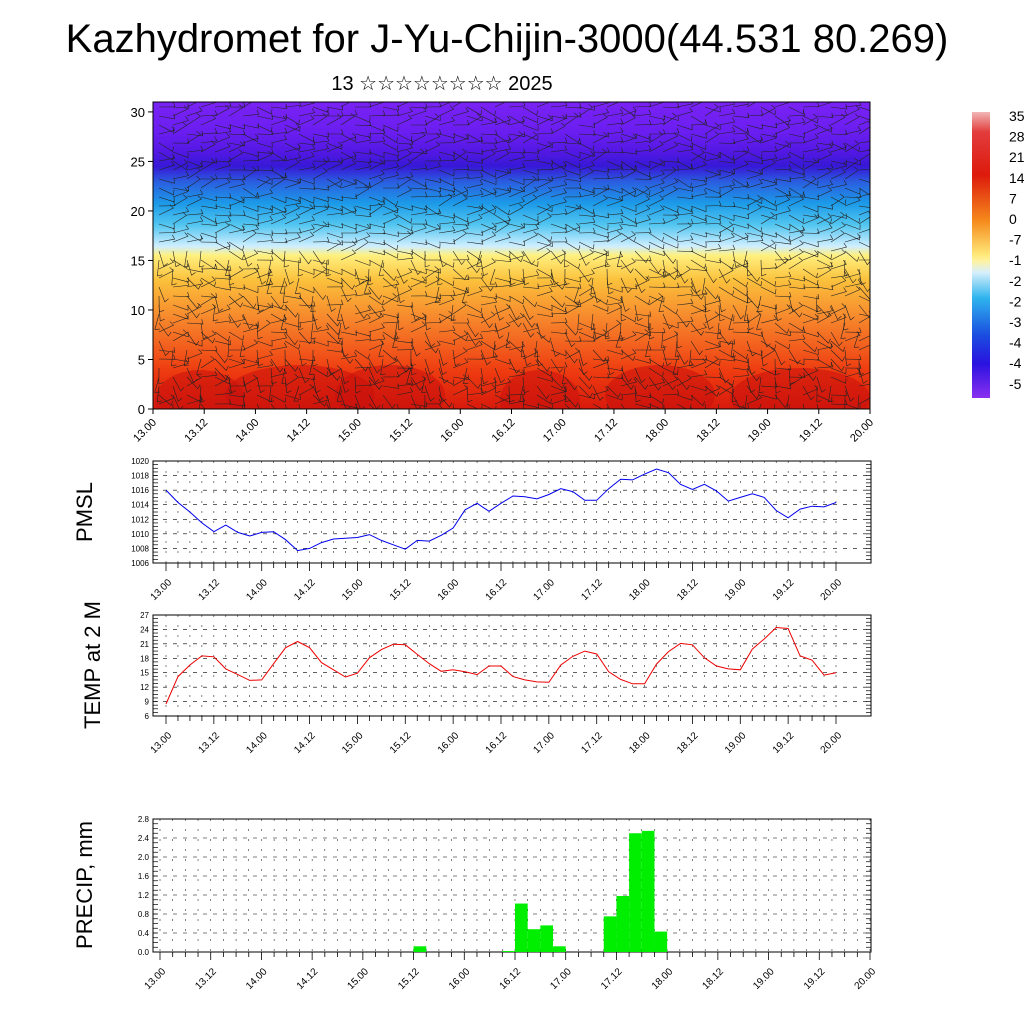 This screenshot has width=1024, height=1024. Describe the element at coordinates (640, 743) in the screenshot. I see `x-tick-label: 18.00` at that location.